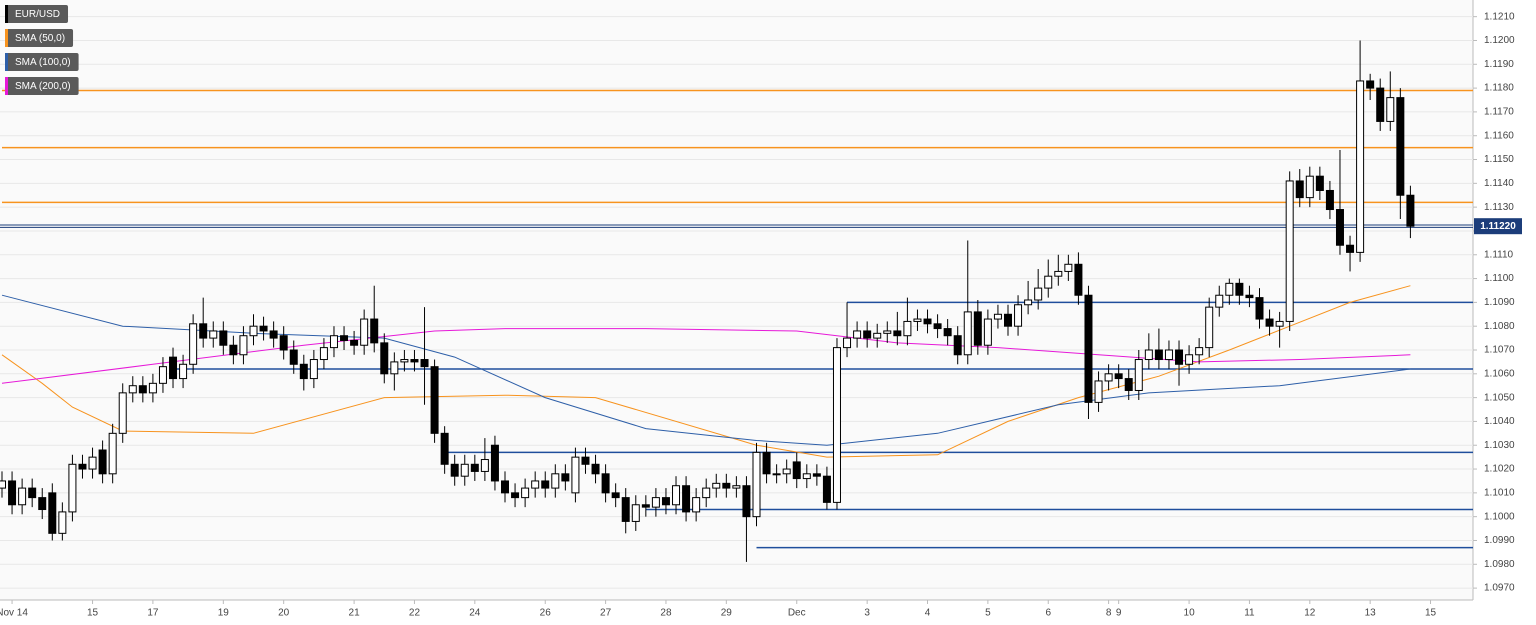 The height and width of the screenshot is (625, 1536). I want to click on legend-label: SMA (50,0), so click(40, 38).